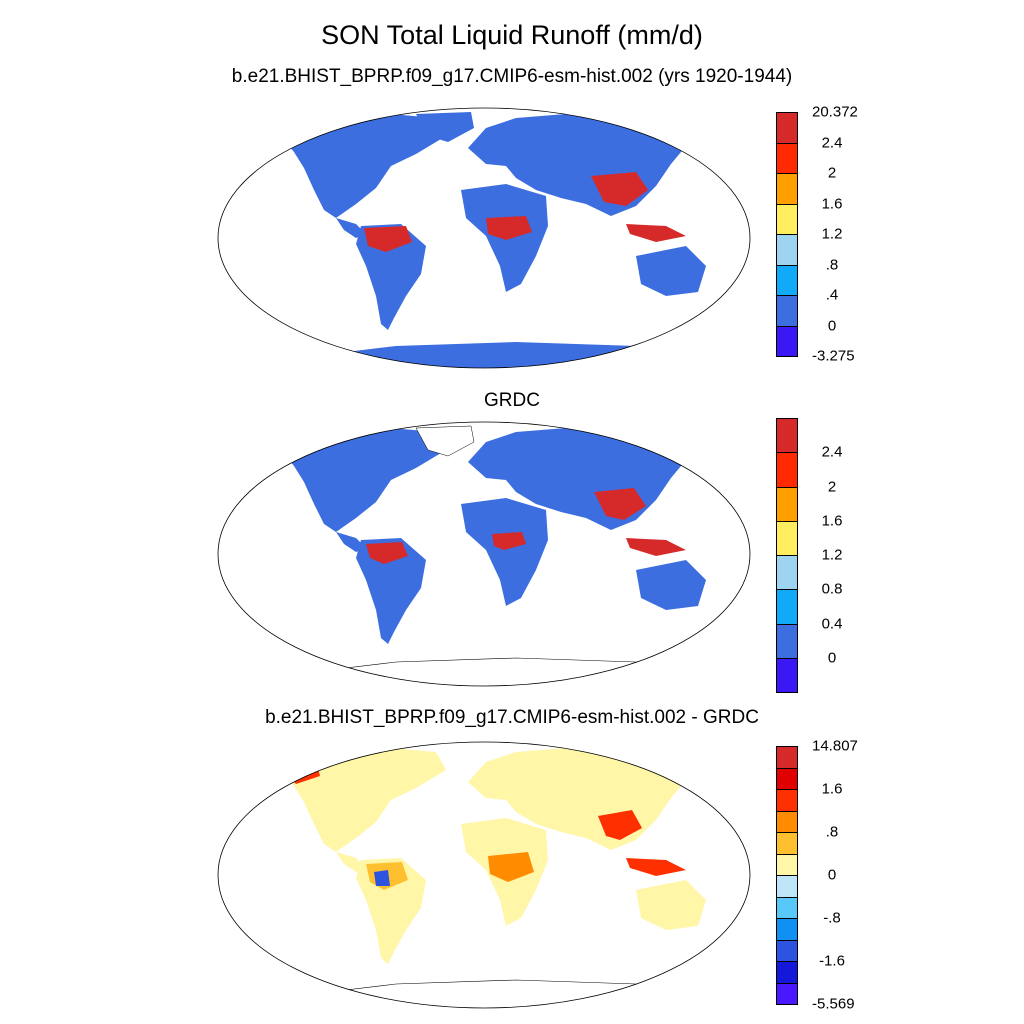 This screenshot has width=1024, height=1024. I want to click on colorbar-label: 0.4, so click(832, 623).